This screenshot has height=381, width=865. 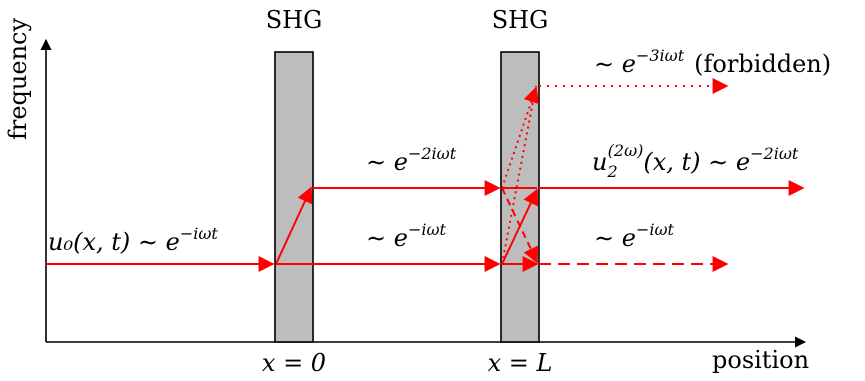 What do you see at coordinates (520, 363) in the screenshot?
I see `crystal-2-position: x = L` at bounding box center [520, 363].